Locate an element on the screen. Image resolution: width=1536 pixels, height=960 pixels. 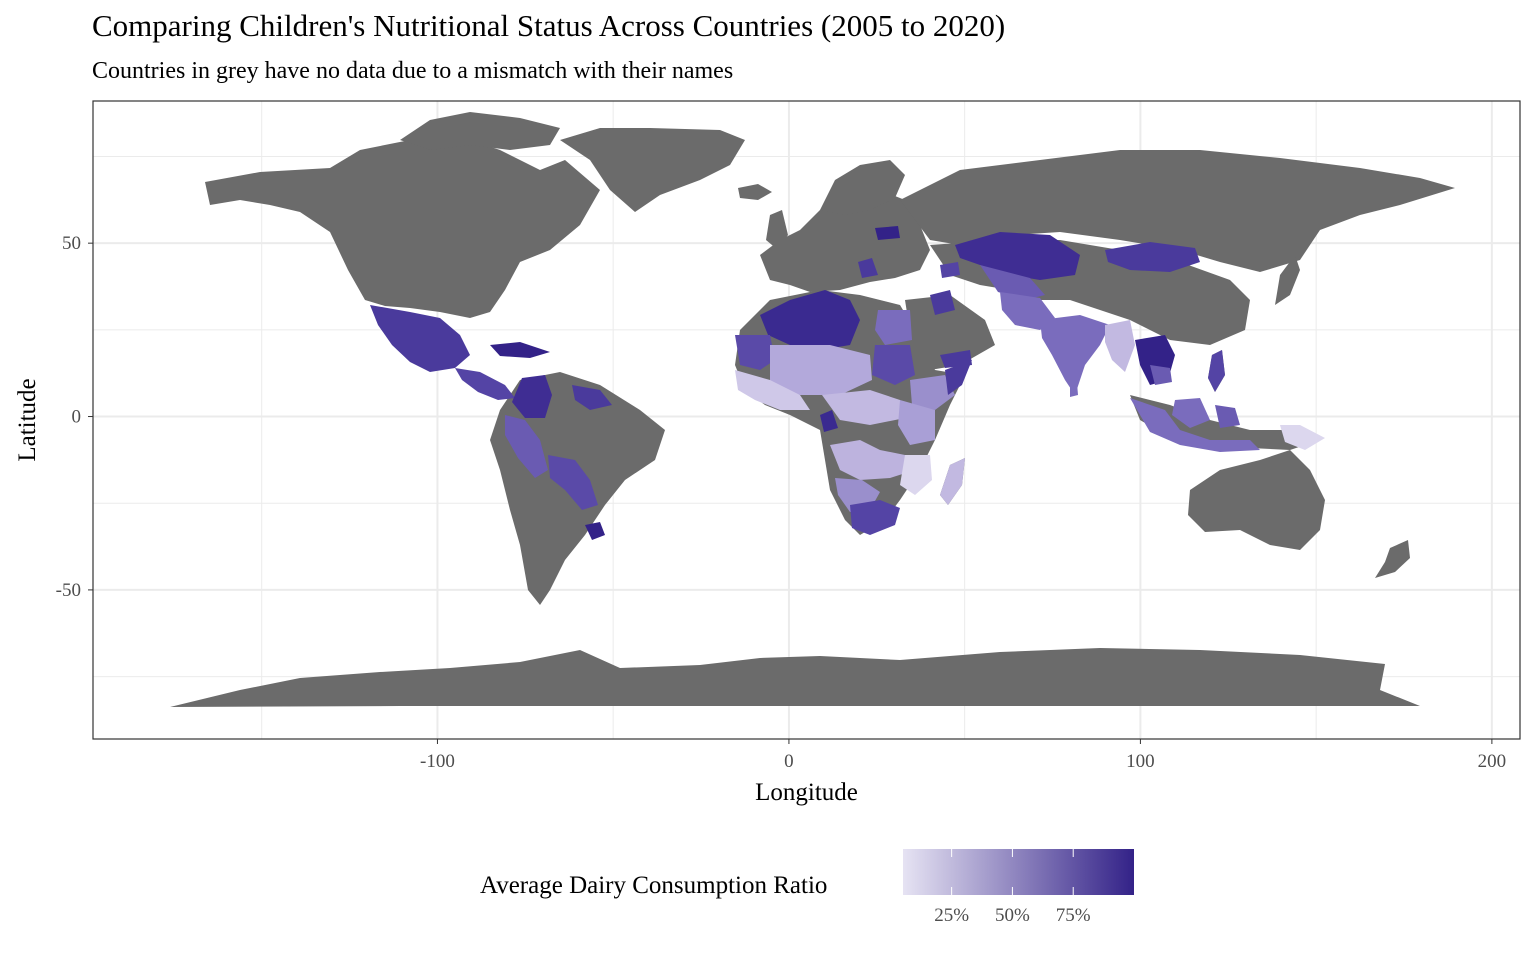
country-mauritania-mali is located at coordinates (755, 352).